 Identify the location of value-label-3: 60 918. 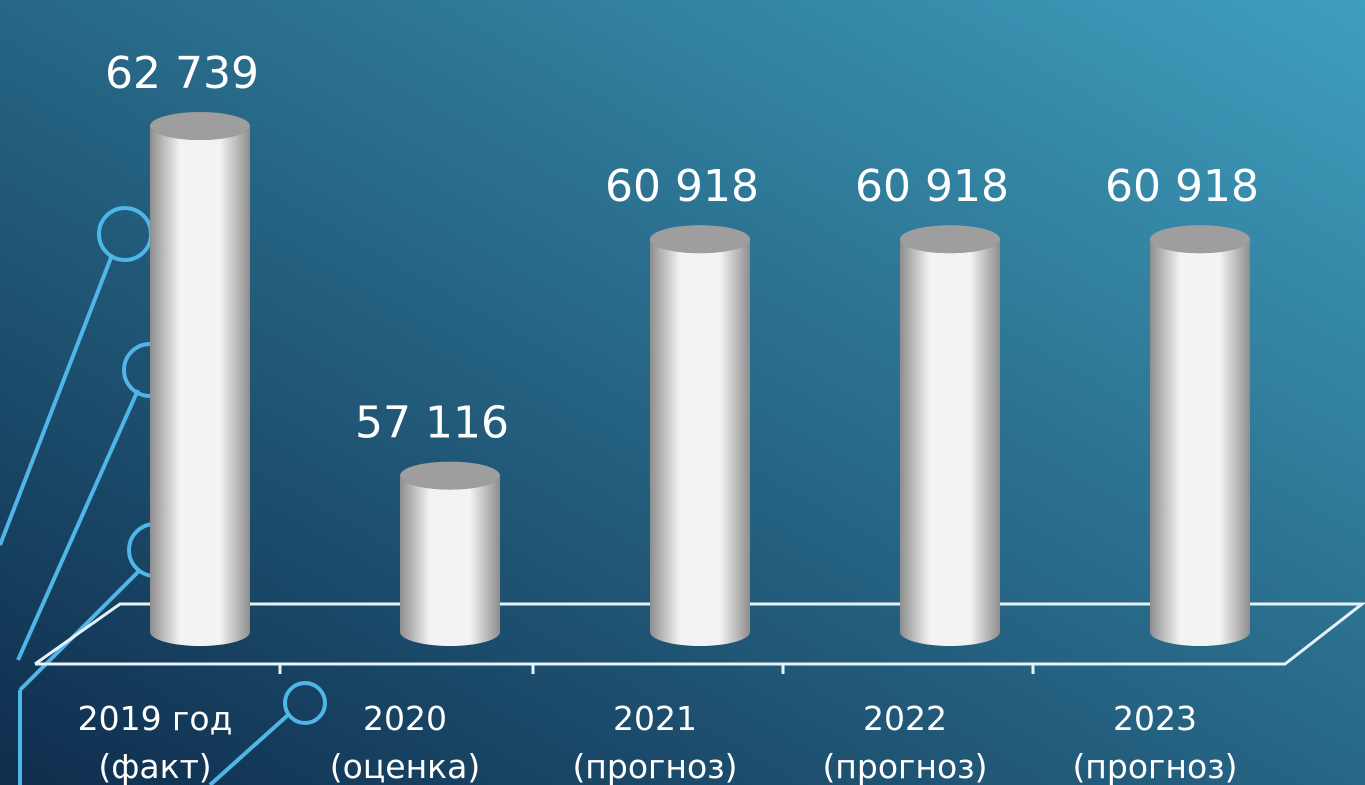
(682, 186).